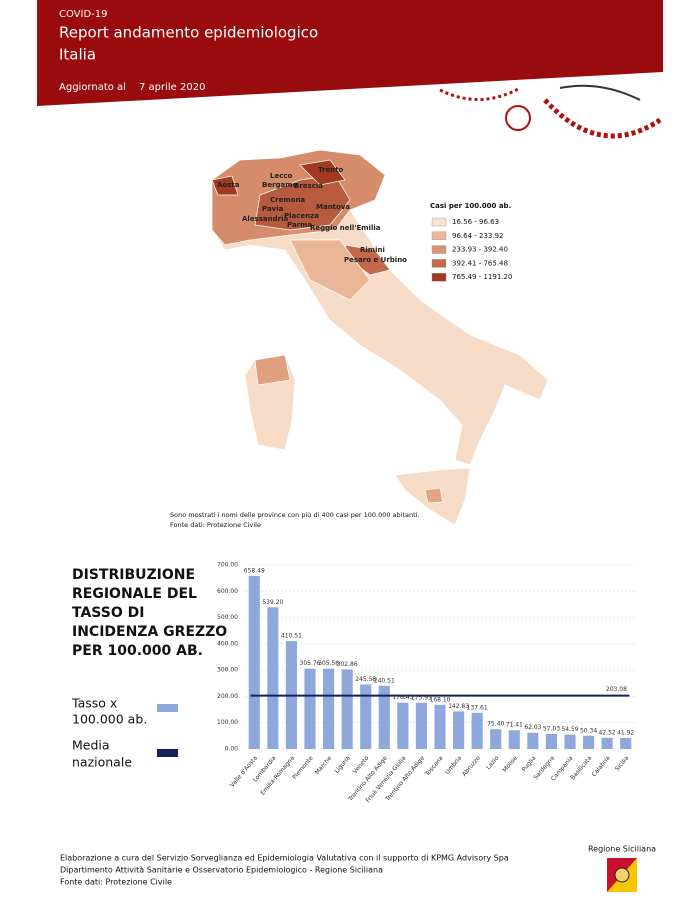  Describe the element at coordinates (301, 216) in the screenshot. I see `province-label: Piacenza` at that location.